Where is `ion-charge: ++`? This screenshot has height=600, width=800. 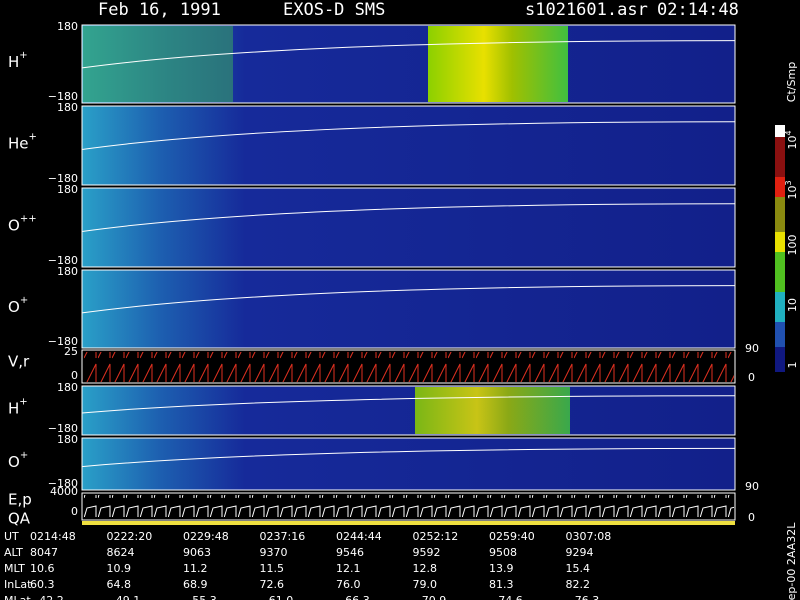
ion-charge: ++ is located at coordinates (28, 219).